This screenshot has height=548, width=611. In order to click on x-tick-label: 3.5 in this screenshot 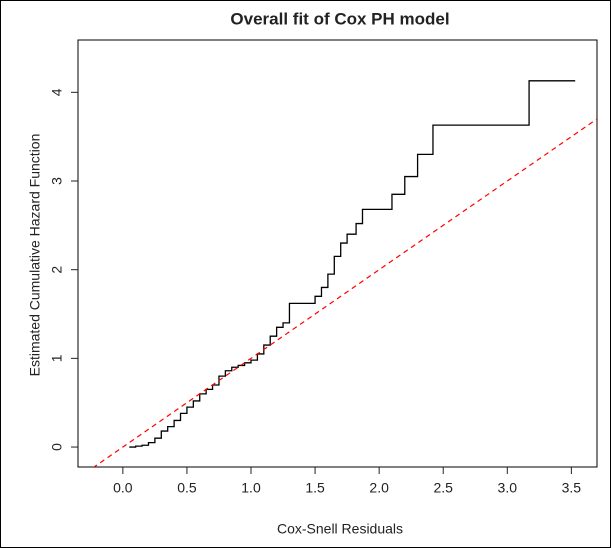, I will do `click(572, 488)`.